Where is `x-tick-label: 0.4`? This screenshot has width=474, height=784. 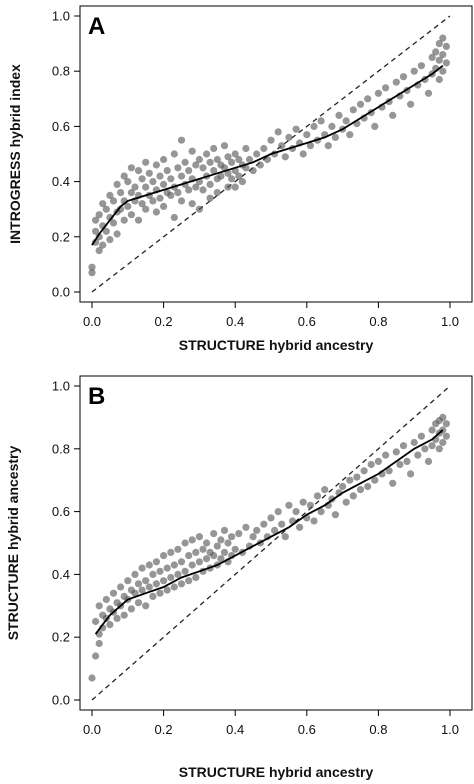 x-tick-label: 0.4 is located at coordinates (235, 729).